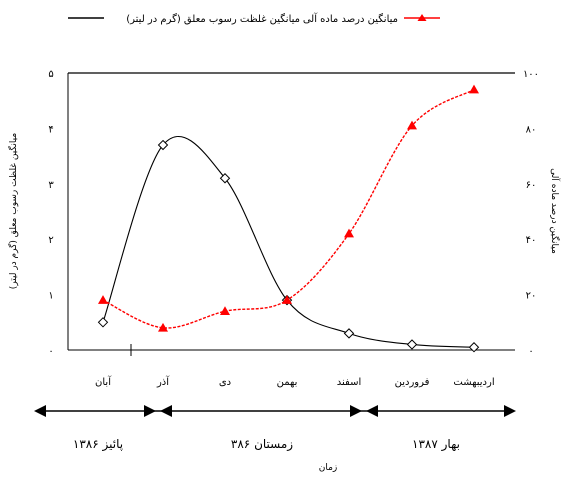  I want to click on y-left-ticks: ۰ ۱ ۲ ۳ ۴ ۵, so click(51, 213).